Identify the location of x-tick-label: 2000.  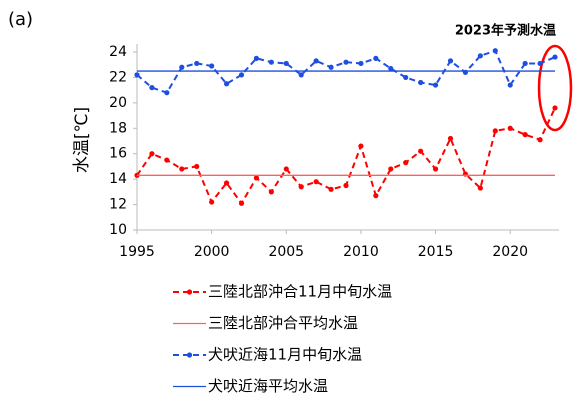
(212, 252).